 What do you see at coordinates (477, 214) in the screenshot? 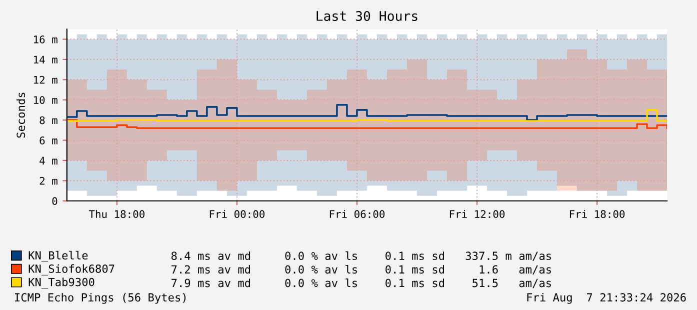
I see `x-tick-label: Fri 12:00` at bounding box center [477, 214].